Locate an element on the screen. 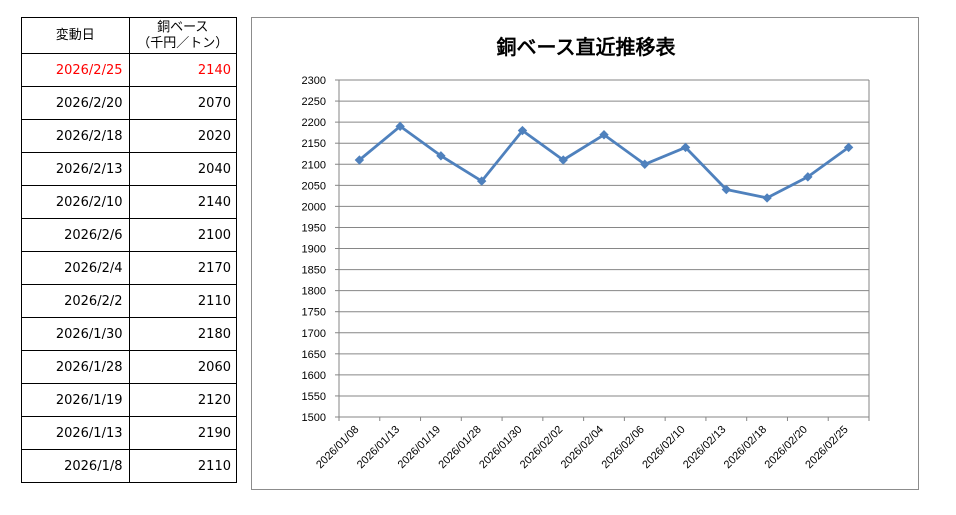  y-tick-label: 1650 is located at coordinates (314, 355).